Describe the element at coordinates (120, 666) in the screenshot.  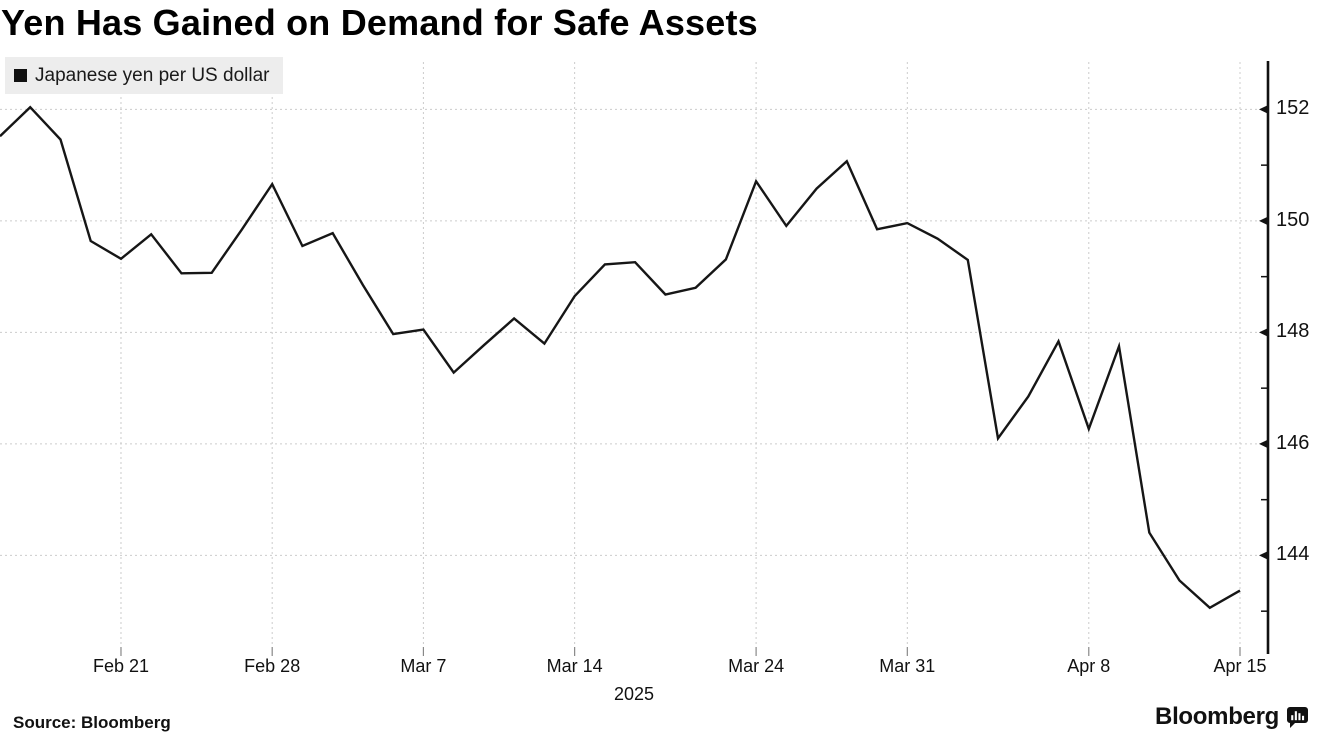
I see `x-tick-label: Feb 21` at that location.